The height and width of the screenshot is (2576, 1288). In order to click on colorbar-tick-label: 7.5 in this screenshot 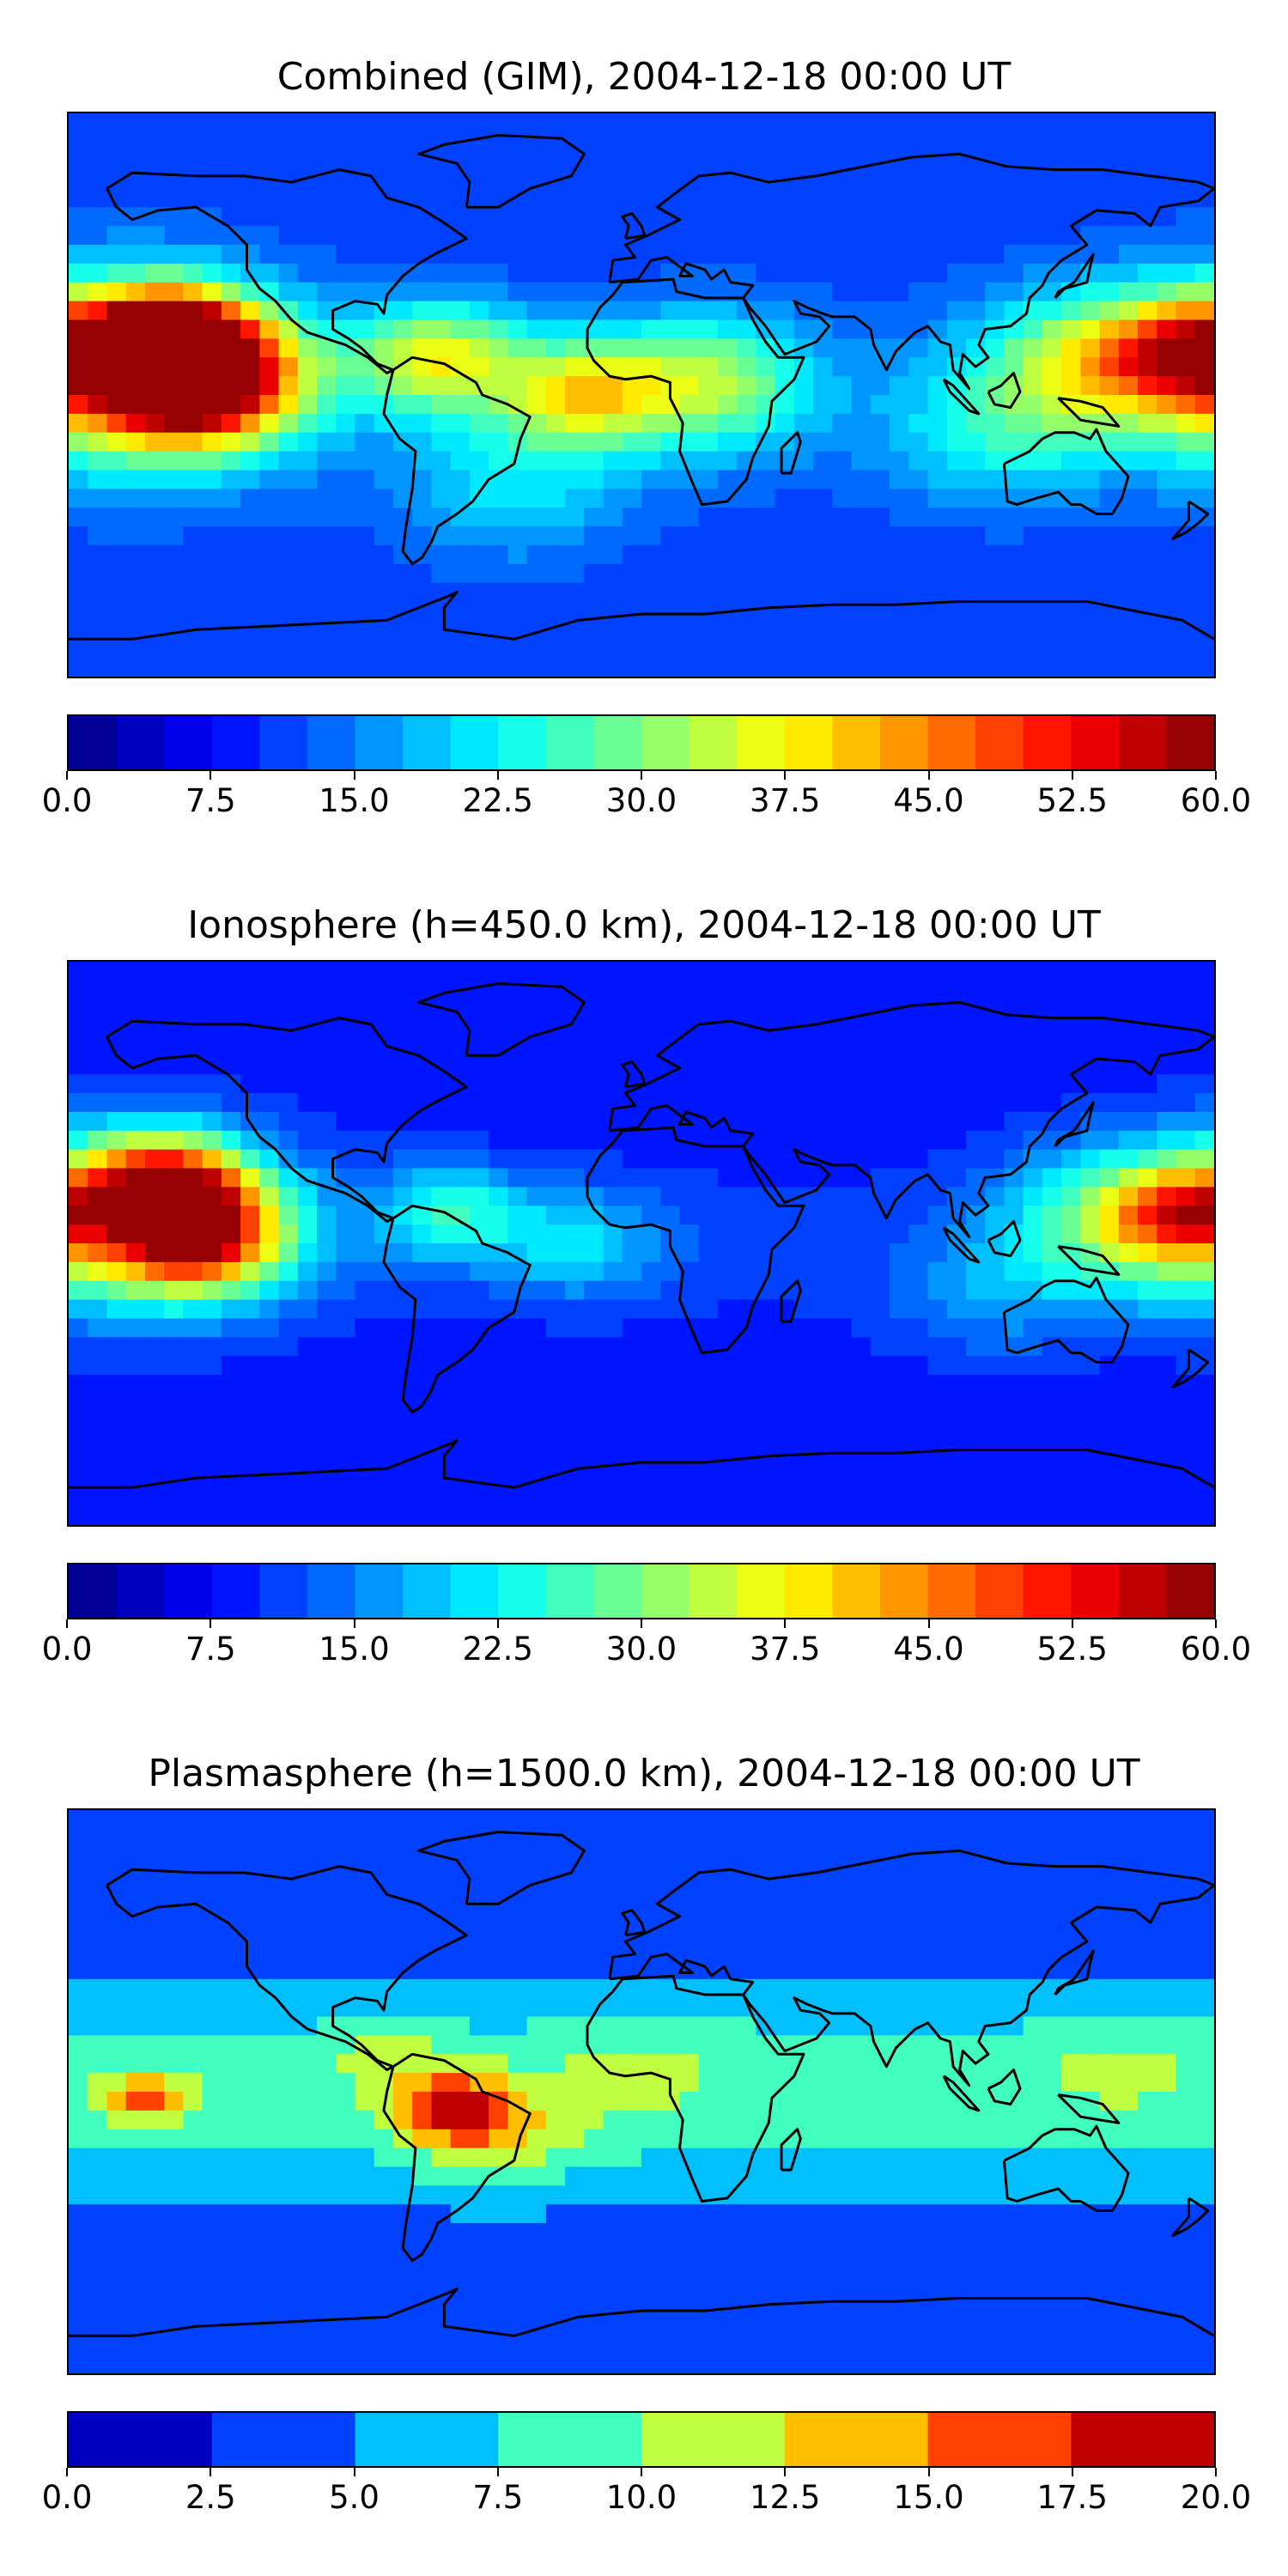, I will do `click(210, 1649)`.